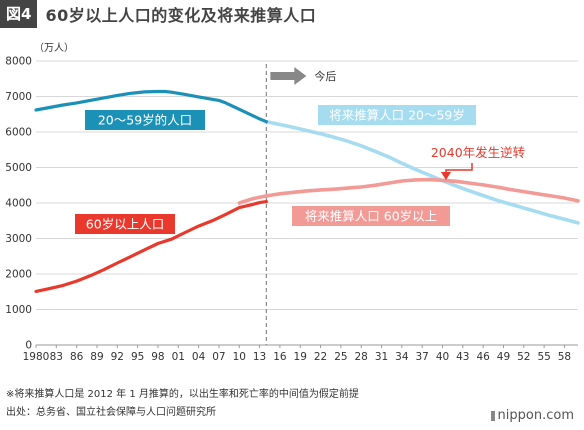 This screenshot has width=584, height=430. Describe the element at coordinates (239, 357) in the screenshot. I see `x-tick-label: 10` at that location.